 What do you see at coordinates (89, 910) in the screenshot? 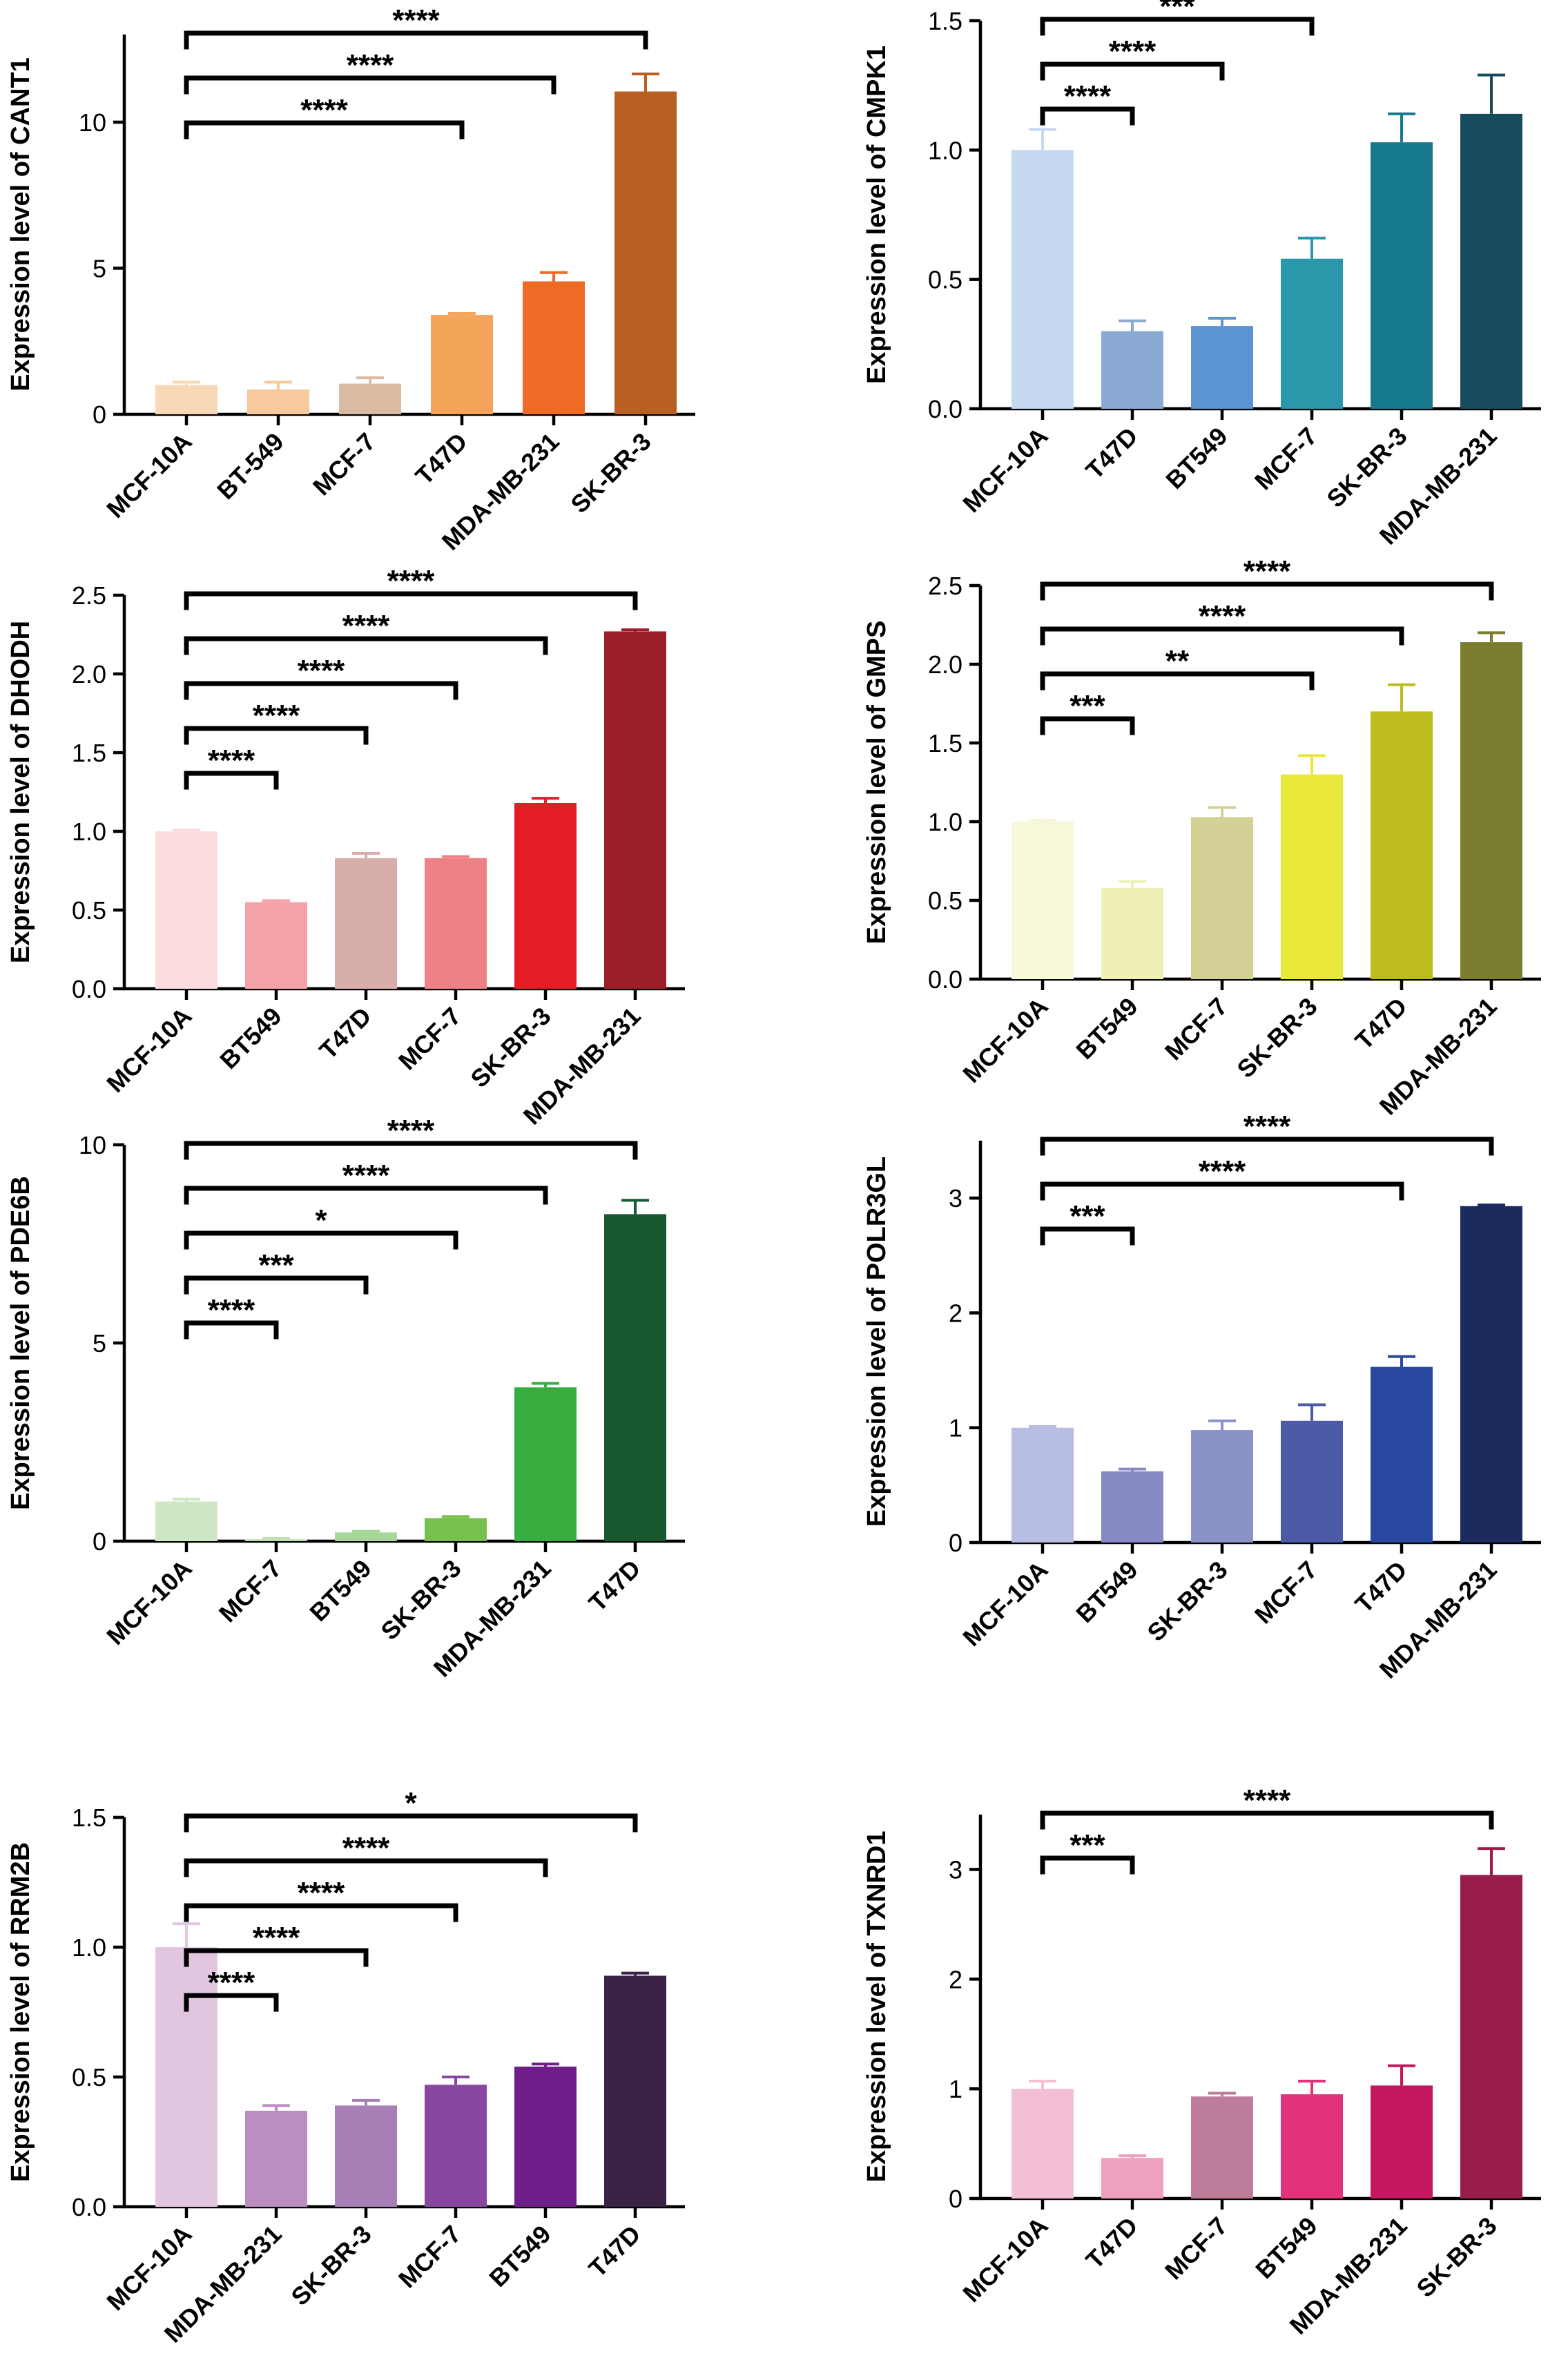
I see `y-tick-label: 0.5` at bounding box center [89, 910].